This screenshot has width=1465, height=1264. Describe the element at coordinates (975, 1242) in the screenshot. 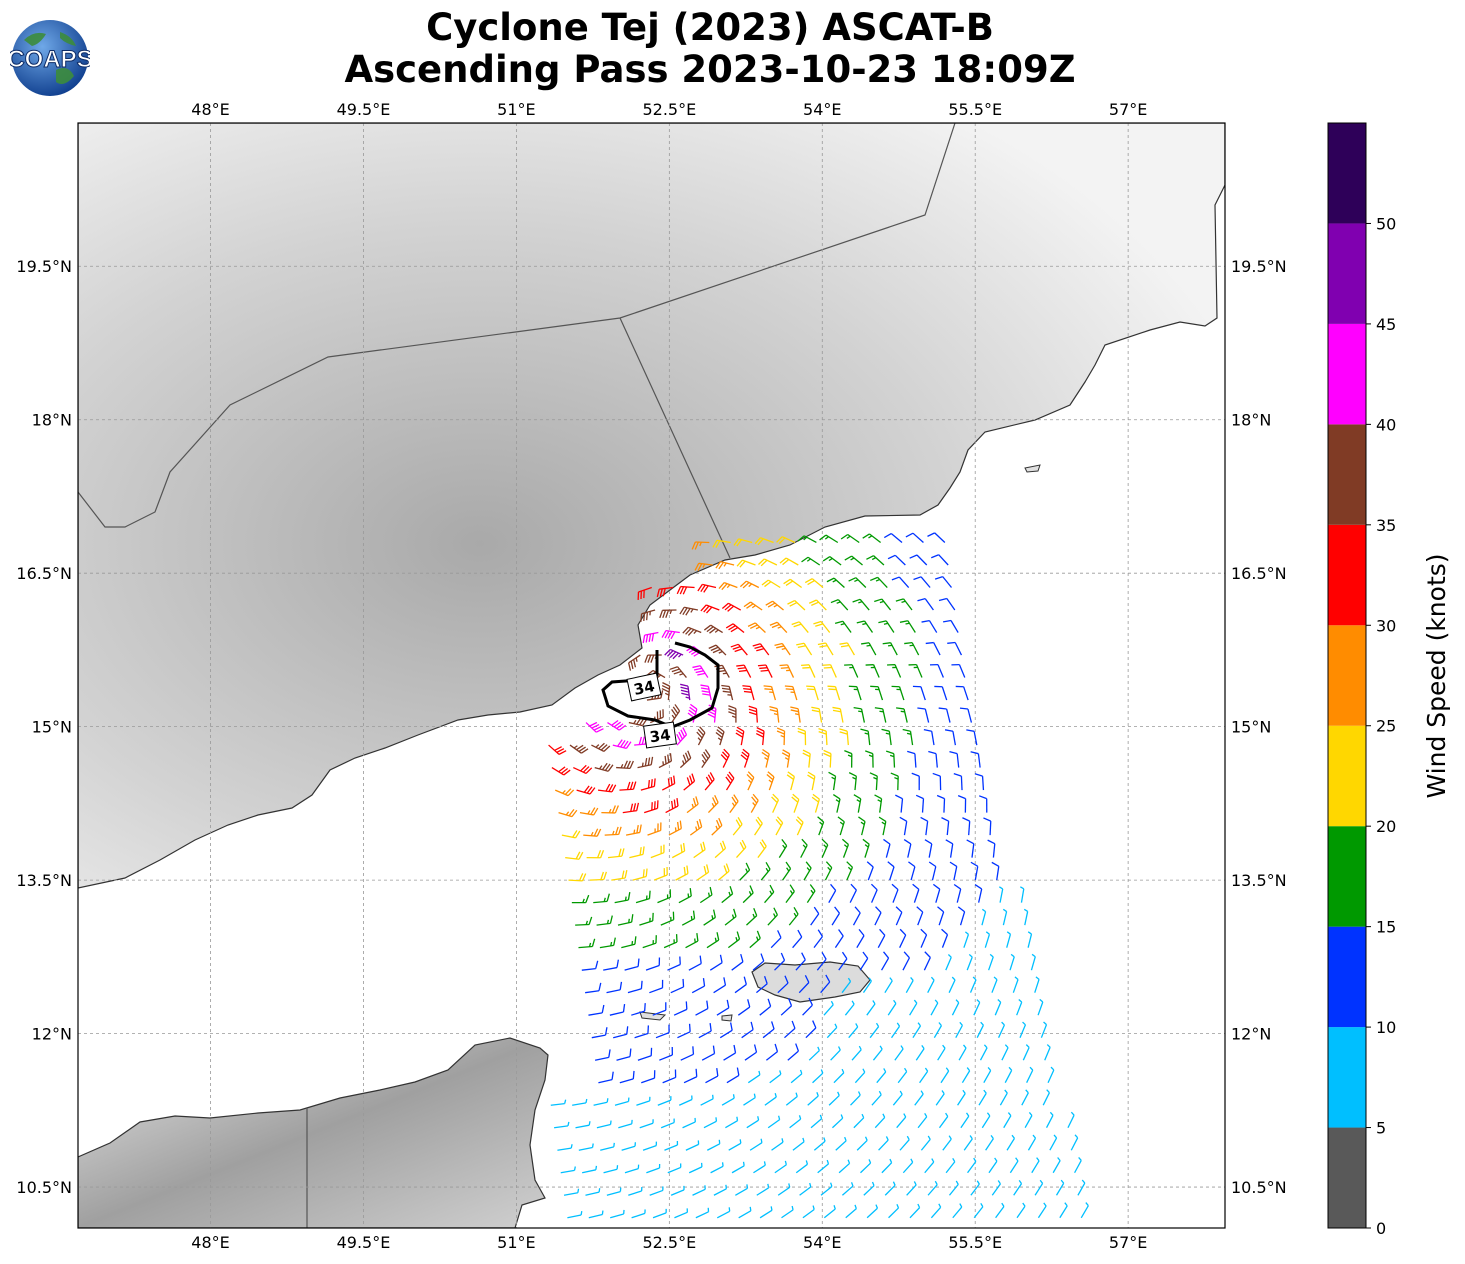

I see `lon-tick-label: 55.5°E` at that location.